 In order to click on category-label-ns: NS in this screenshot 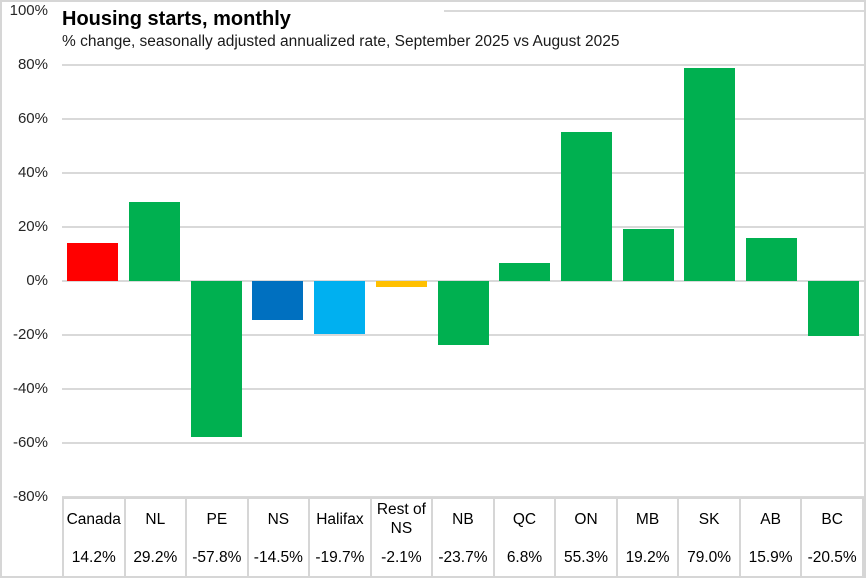, I will do `click(280, 520)`.